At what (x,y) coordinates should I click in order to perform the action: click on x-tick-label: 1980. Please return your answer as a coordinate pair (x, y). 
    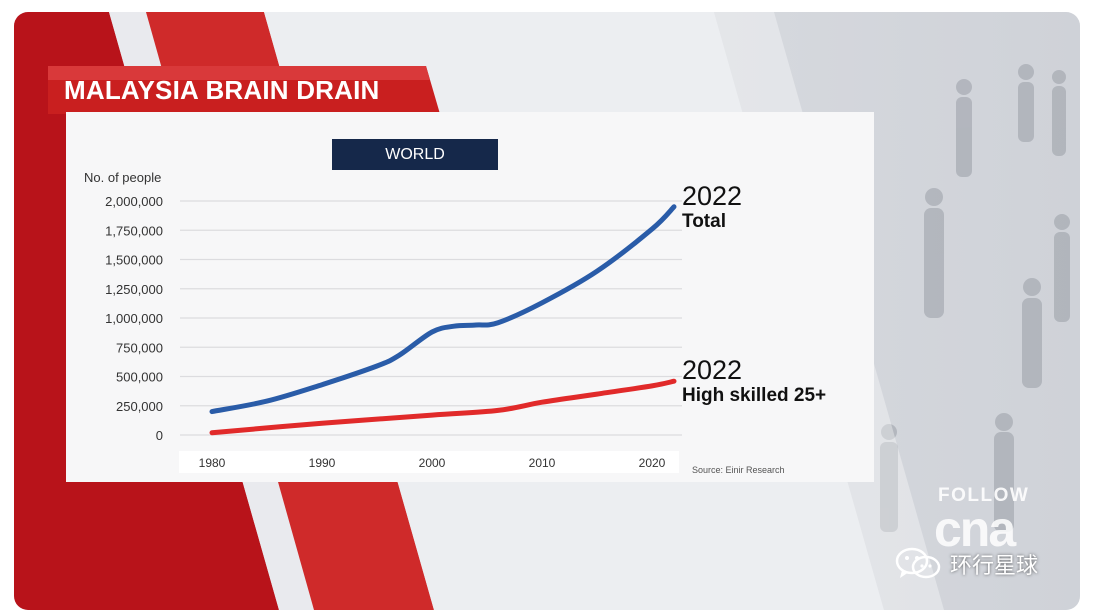
    Looking at the image, I should click on (212, 463).